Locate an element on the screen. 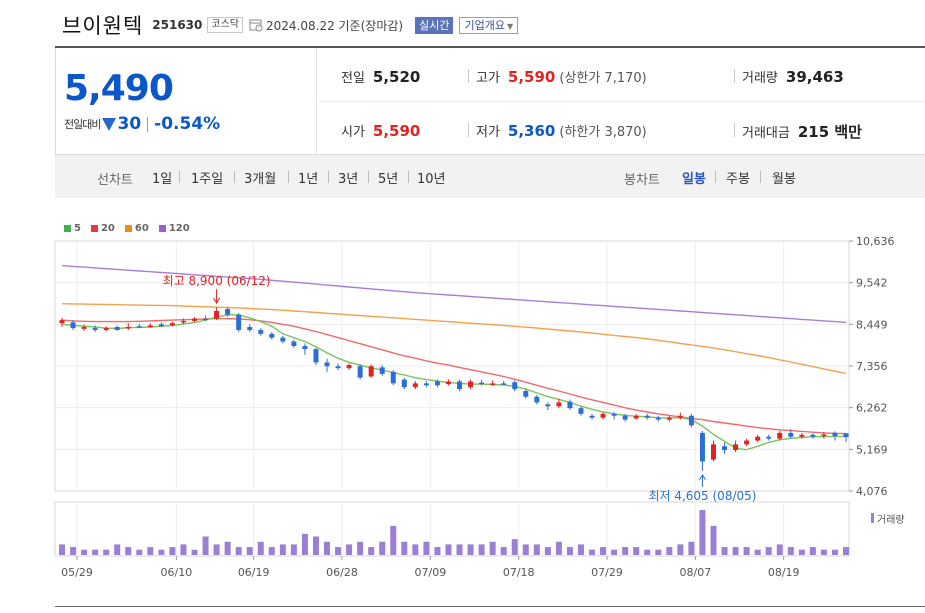 The height and width of the screenshot is (613, 925). legend-label: 5 is located at coordinates (77, 228).